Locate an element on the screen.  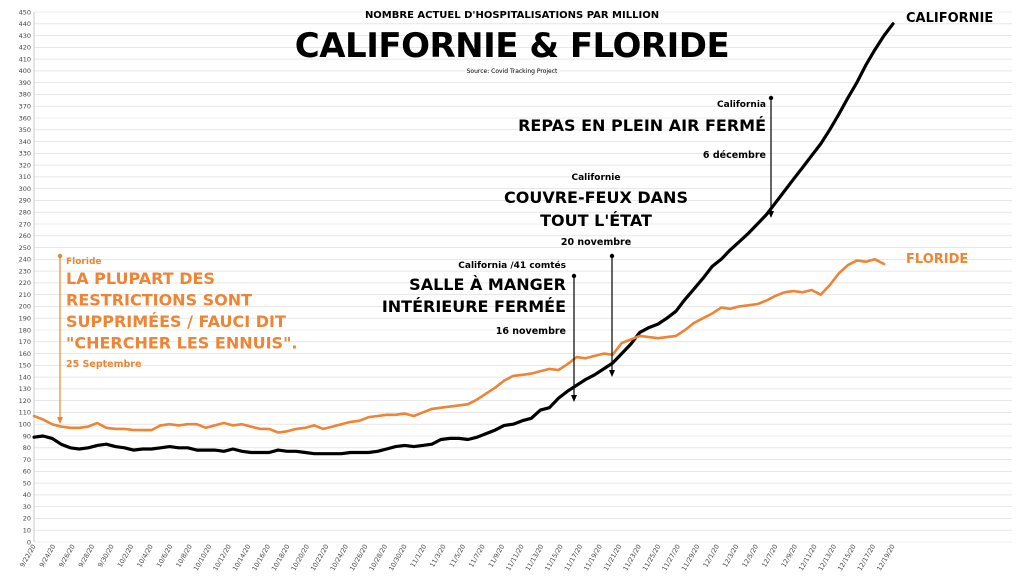
annotation-text: SALLE À MANGER is located at coordinates (487, 284).